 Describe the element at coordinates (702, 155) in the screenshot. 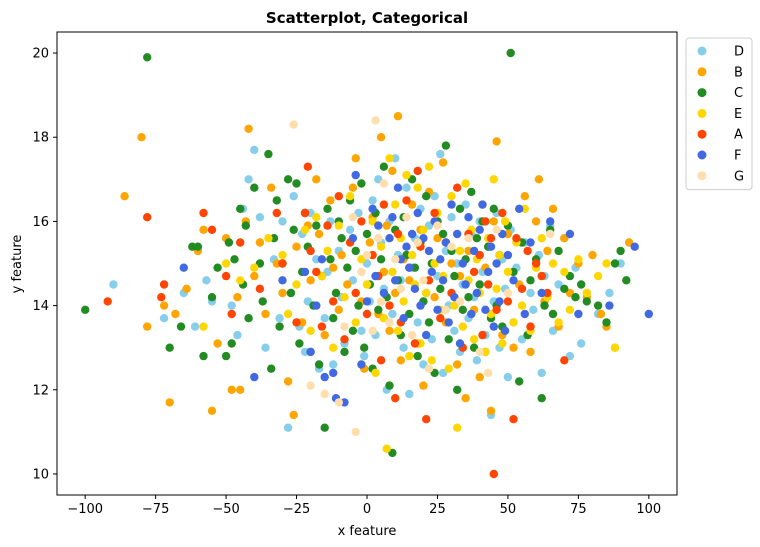

I see `legend-marker-F` at that location.